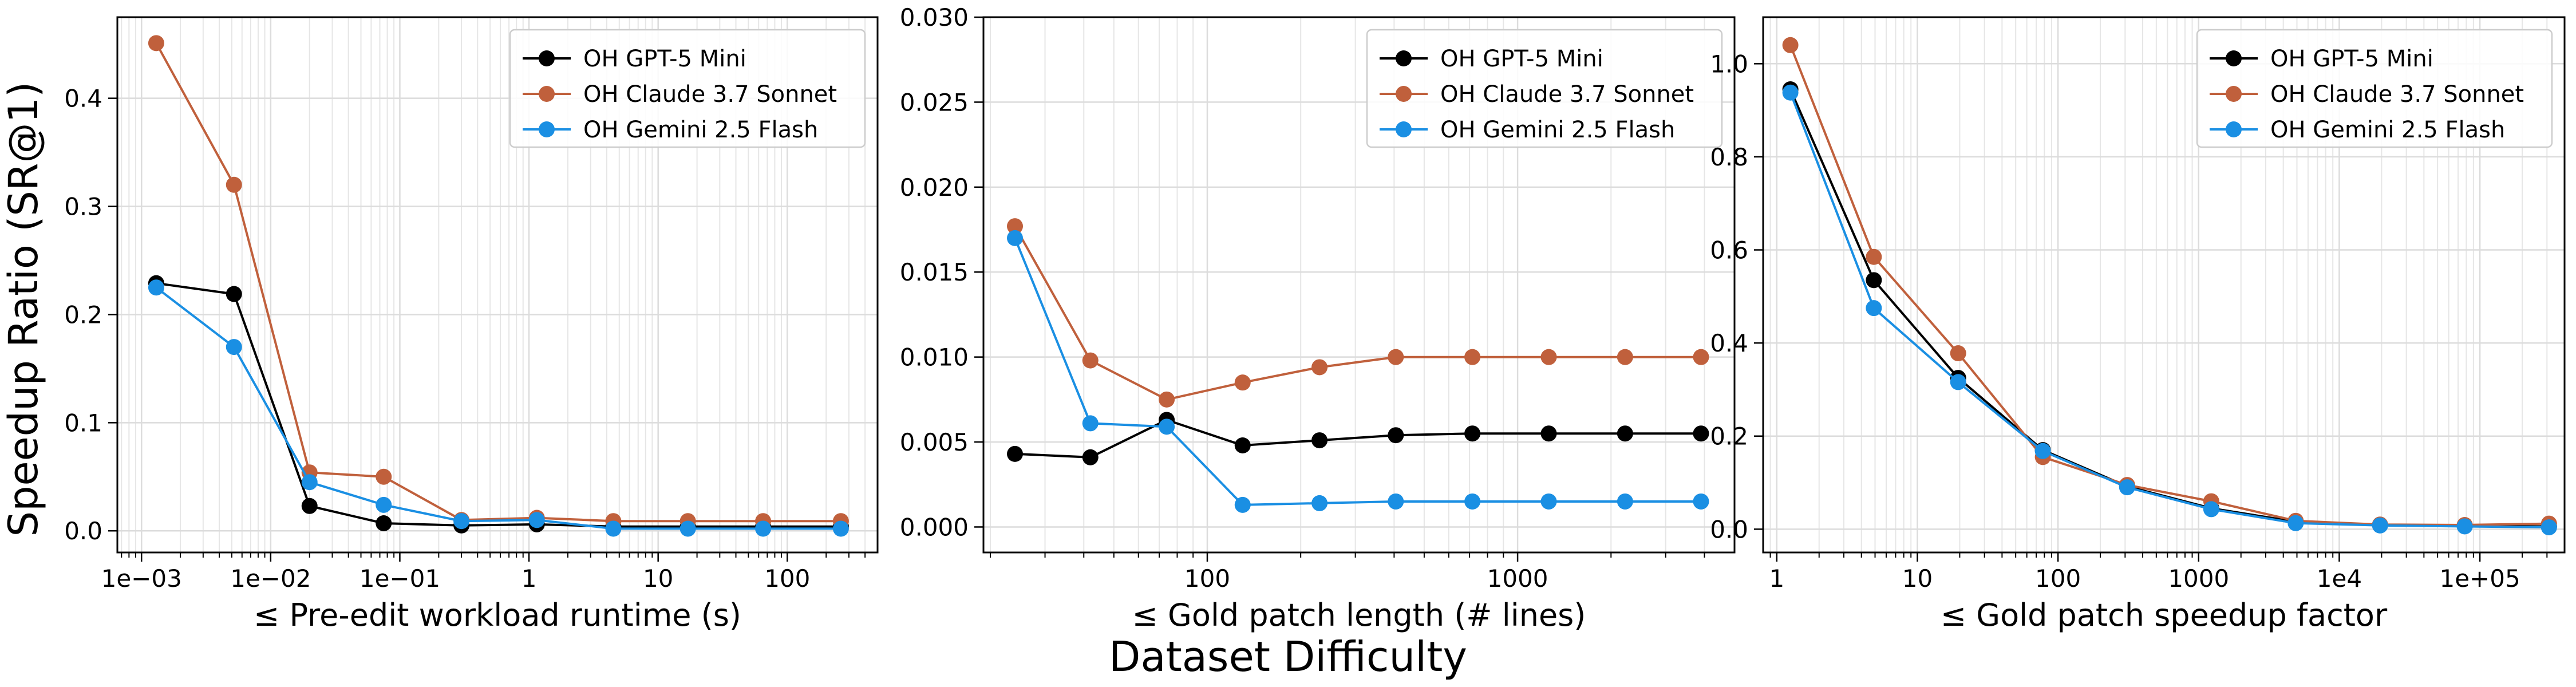 This screenshot has width=2576, height=687. What do you see at coordinates (934, 358) in the screenshot?
I see `y-tick-label: 0.010` at bounding box center [934, 358].